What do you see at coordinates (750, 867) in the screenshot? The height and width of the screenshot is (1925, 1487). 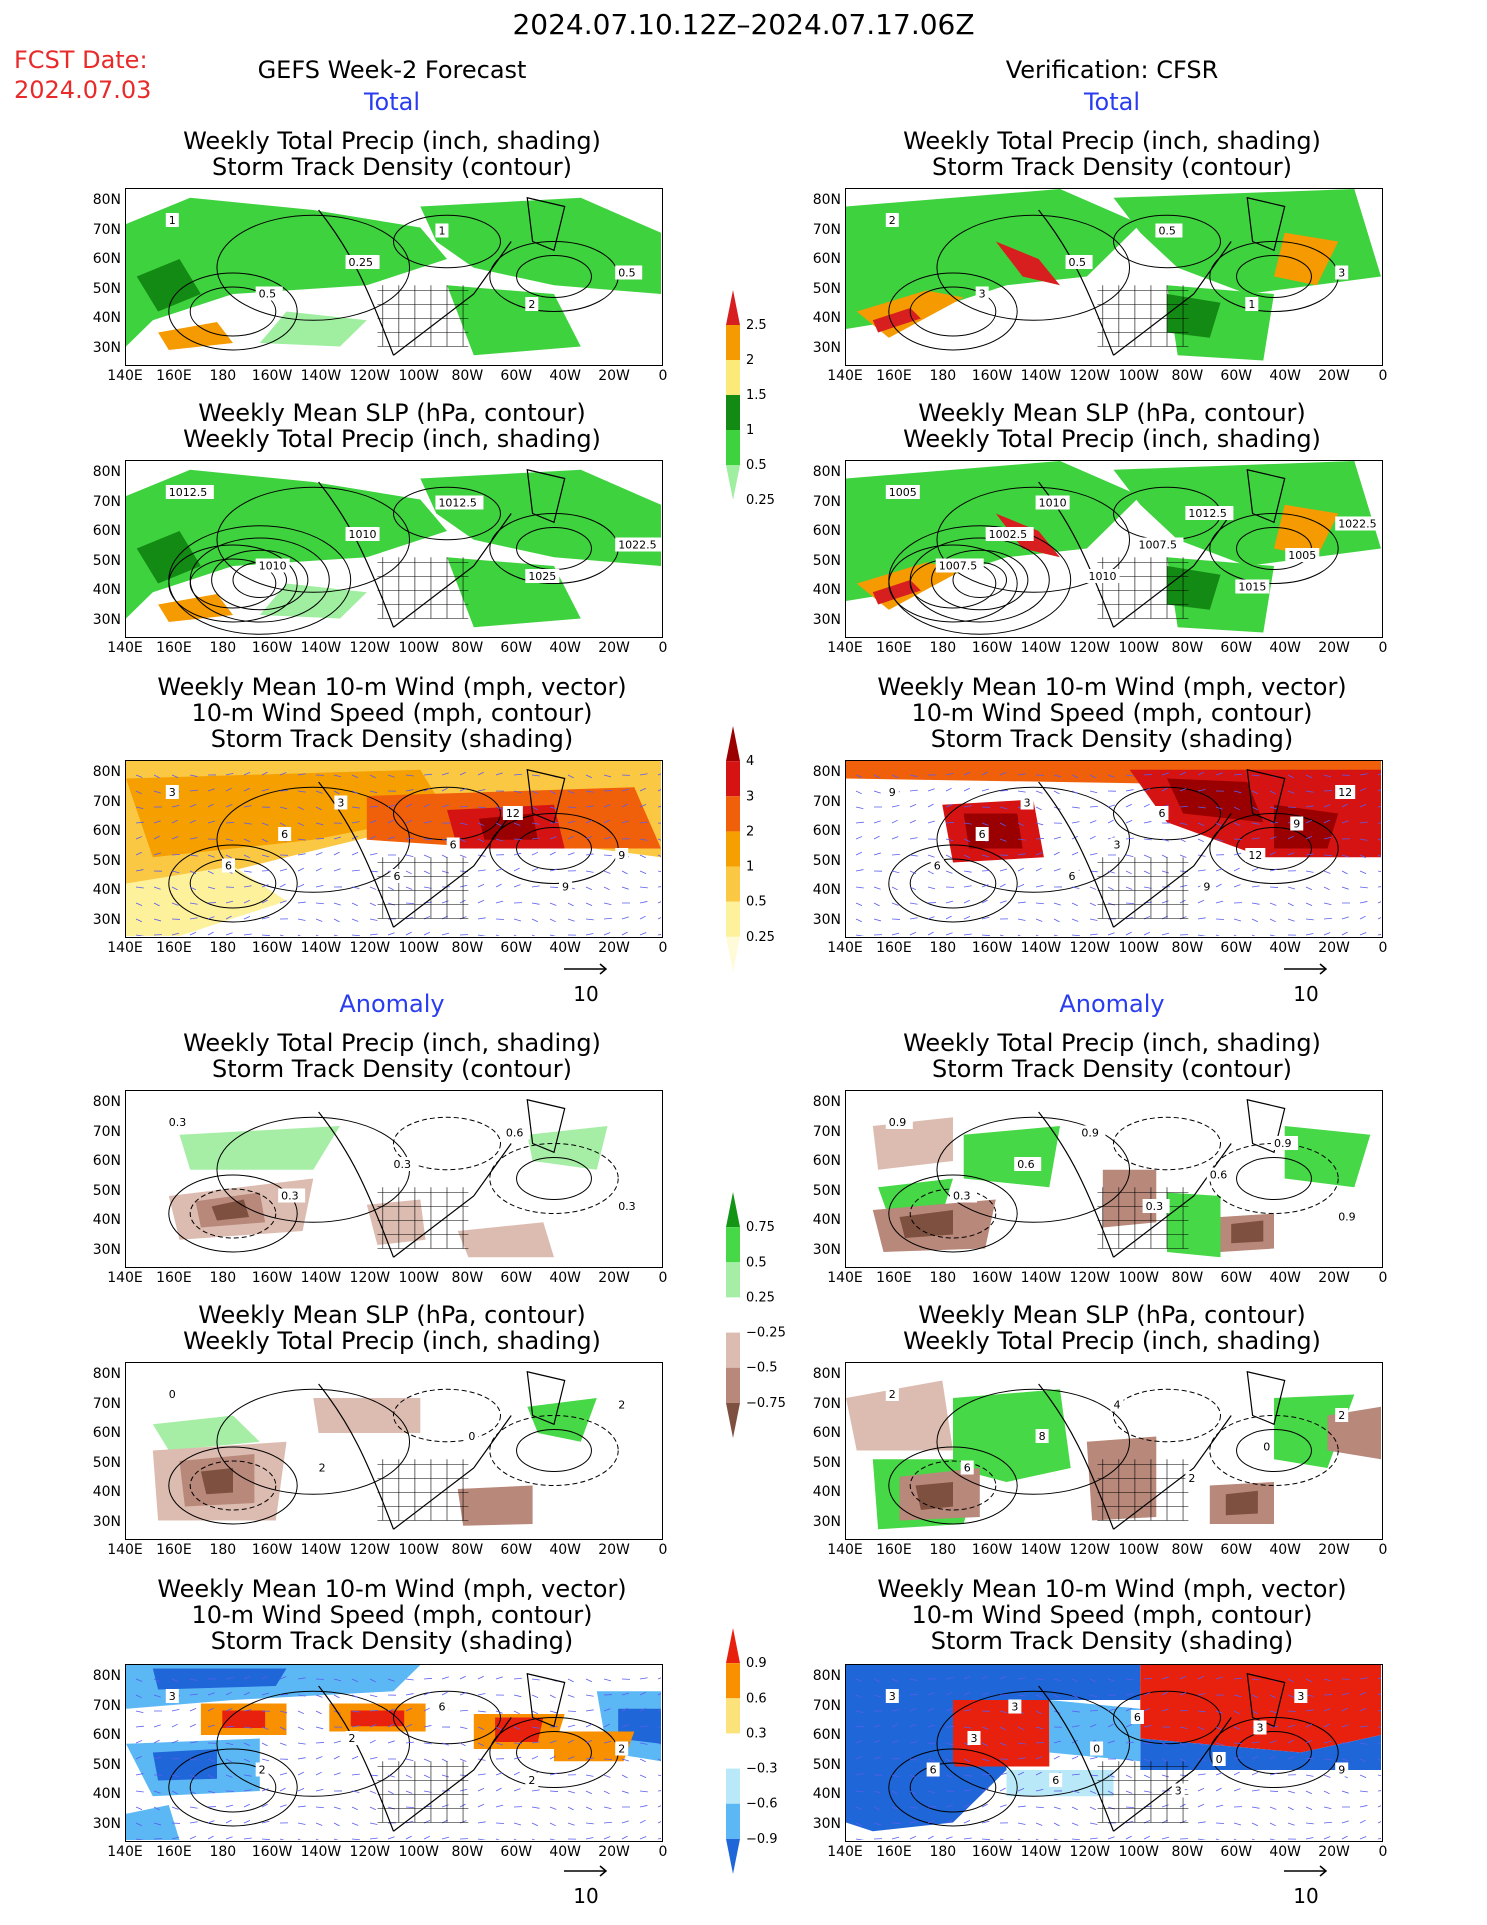 I see `colorbar-label: 1` at bounding box center [750, 867].